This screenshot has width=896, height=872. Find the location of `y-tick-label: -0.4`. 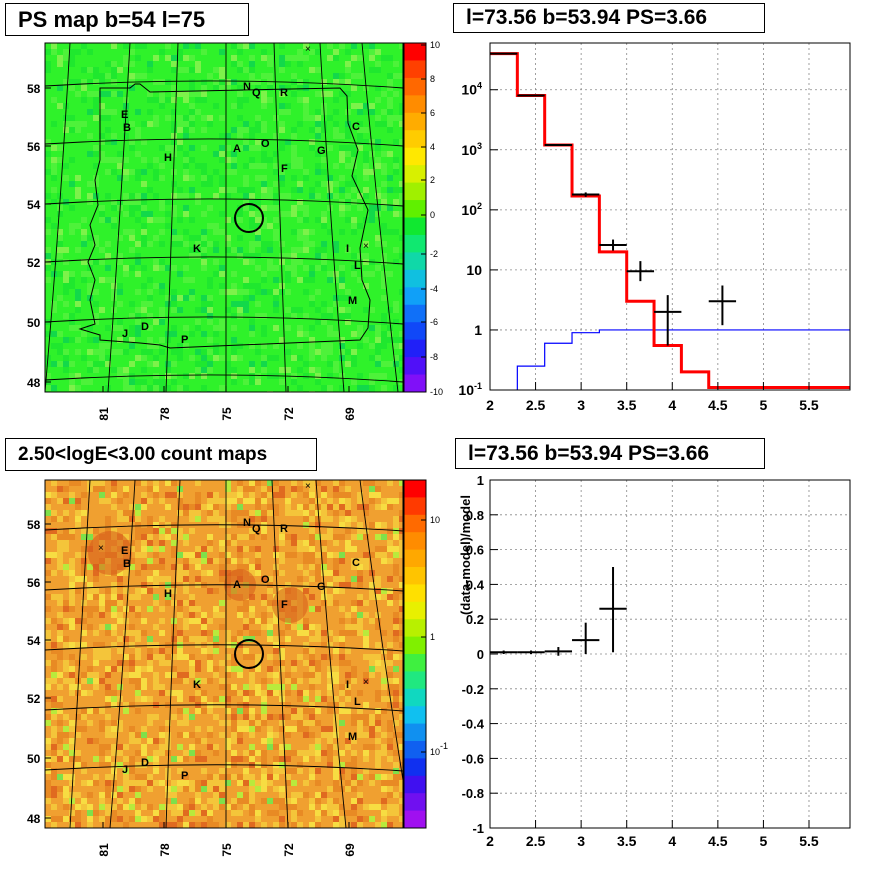

y-tick-label: -0.4 is located at coordinates (473, 724).